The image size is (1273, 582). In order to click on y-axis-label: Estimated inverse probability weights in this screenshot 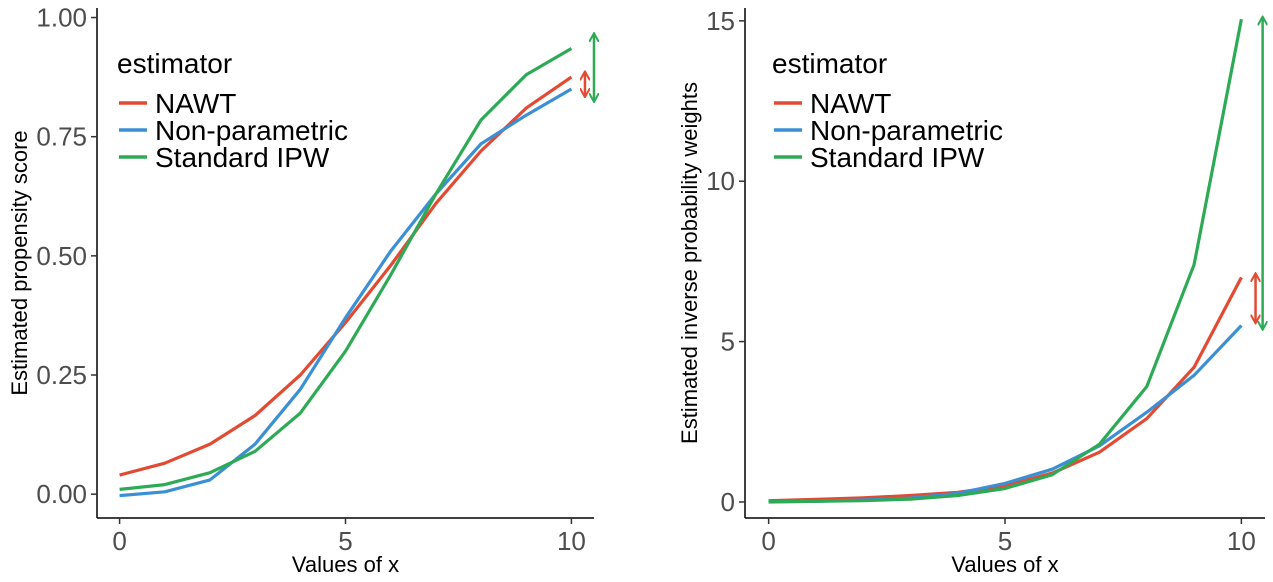, I will do `click(689, 263)`.